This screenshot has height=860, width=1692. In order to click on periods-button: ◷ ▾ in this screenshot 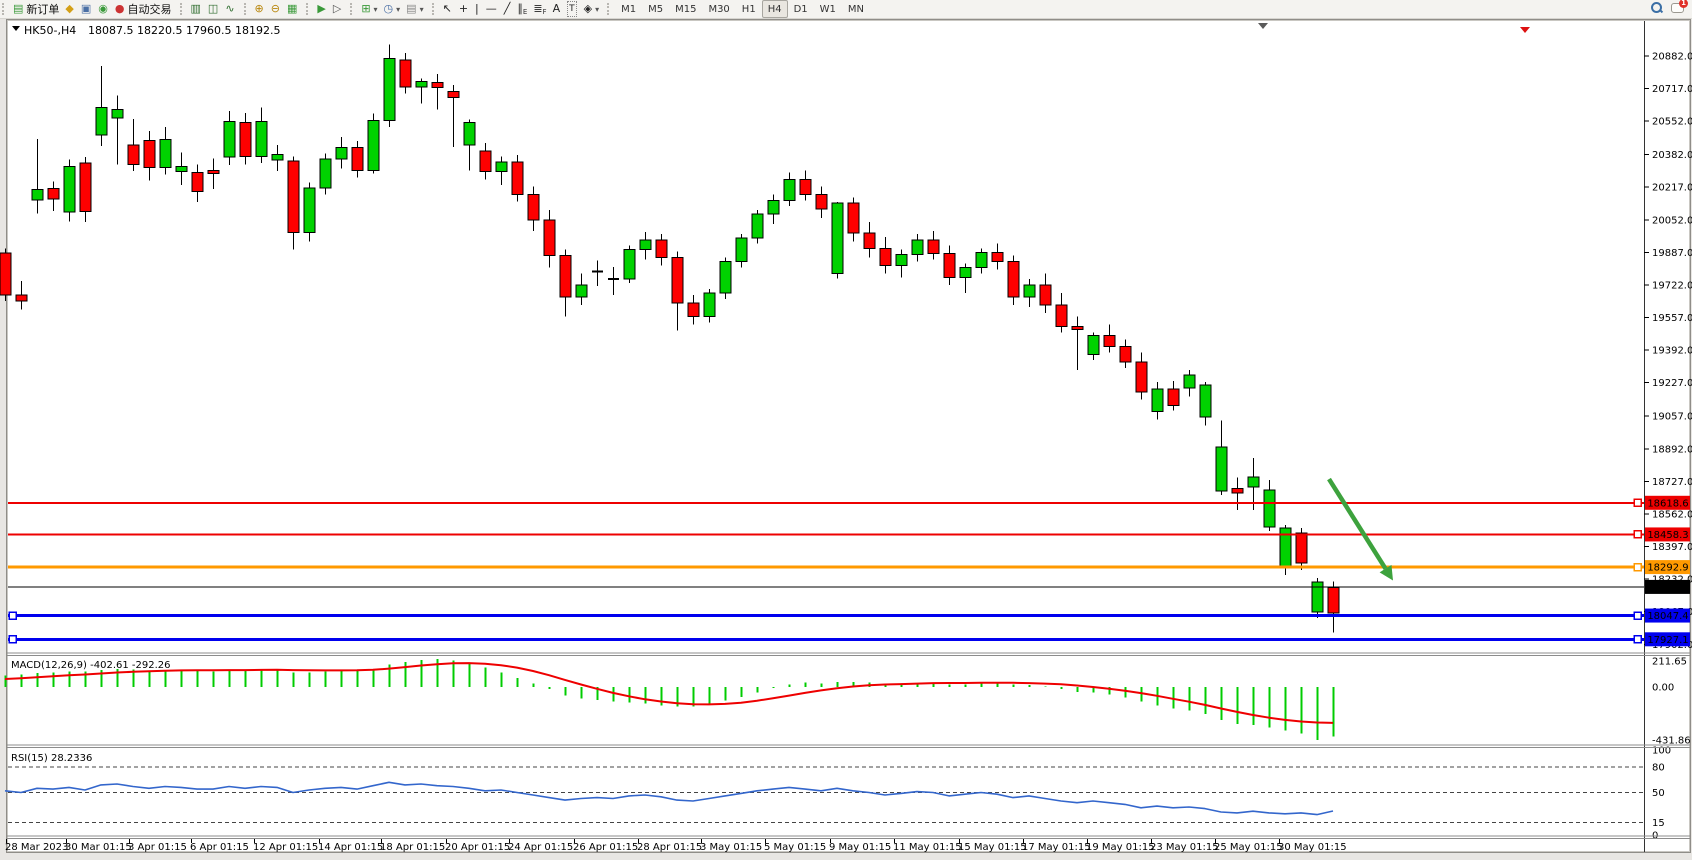, I will do `click(392, 9)`.